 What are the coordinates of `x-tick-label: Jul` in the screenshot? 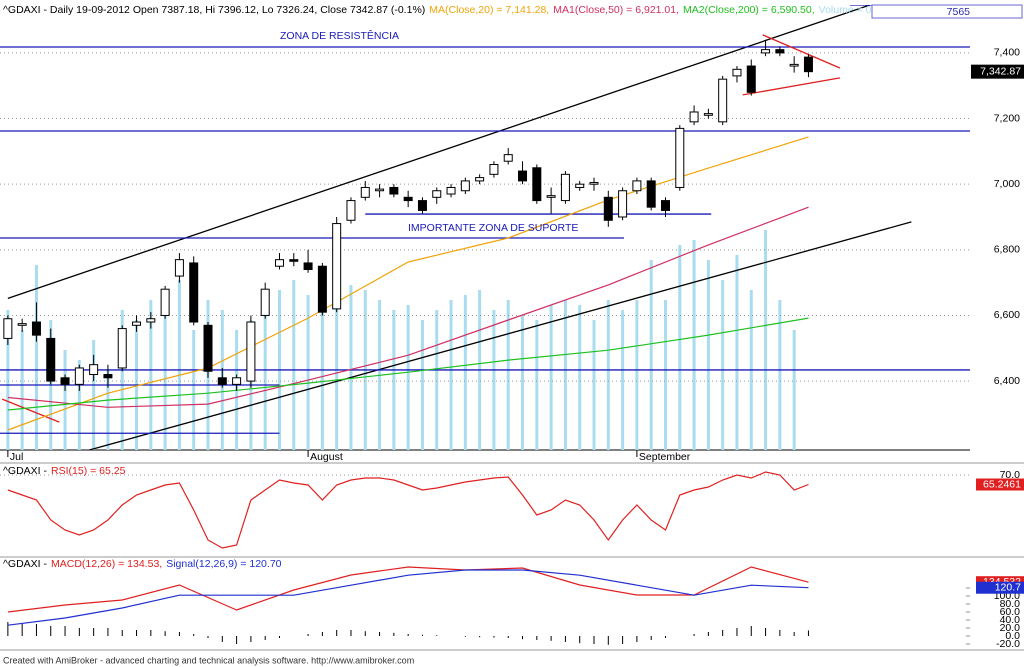 It's located at (16, 457).